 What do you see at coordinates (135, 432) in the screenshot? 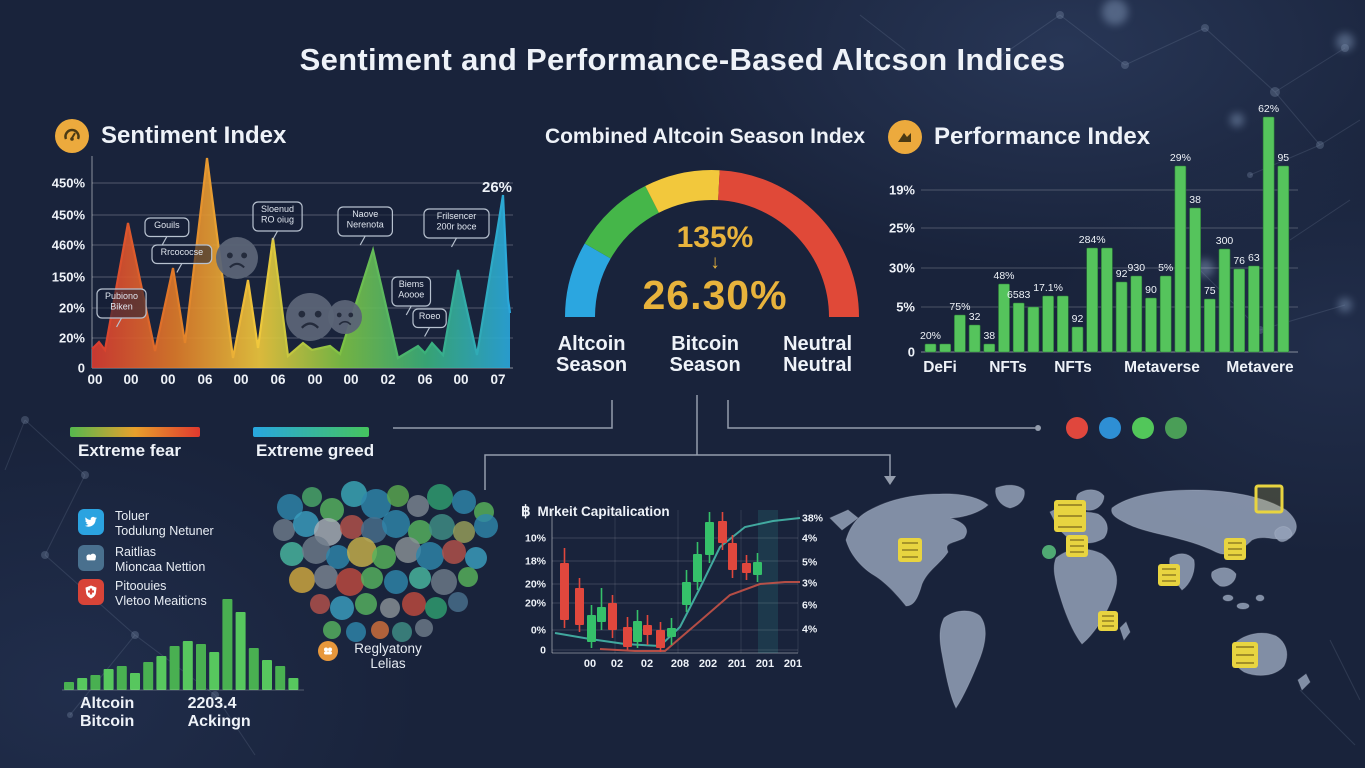
I see `extreme-fear-gradient-bar` at bounding box center [135, 432].